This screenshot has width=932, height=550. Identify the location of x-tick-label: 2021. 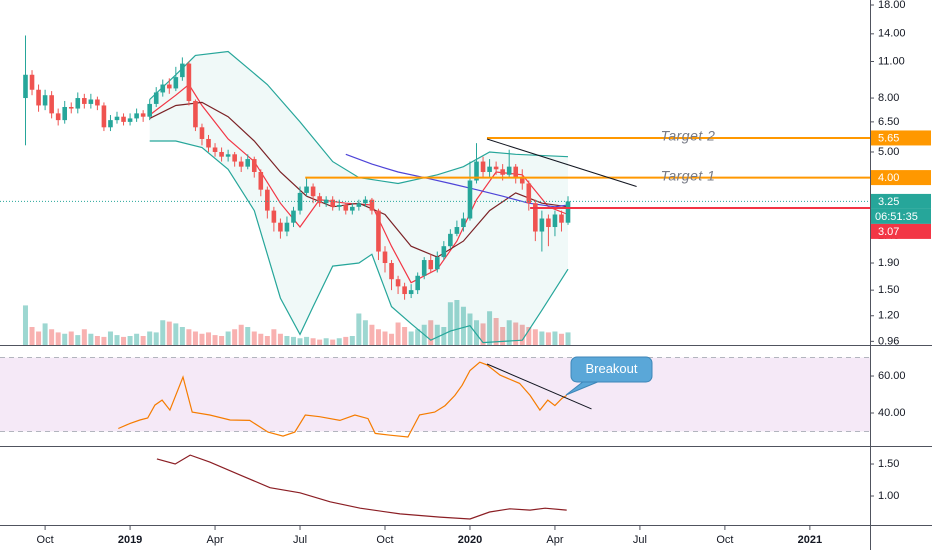
(810, 540).